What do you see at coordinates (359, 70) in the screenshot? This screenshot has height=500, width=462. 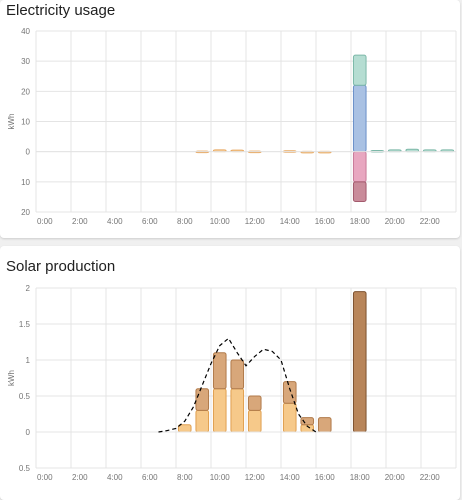 I see `bar-solar_consumed` at bounding box center [359, 70].